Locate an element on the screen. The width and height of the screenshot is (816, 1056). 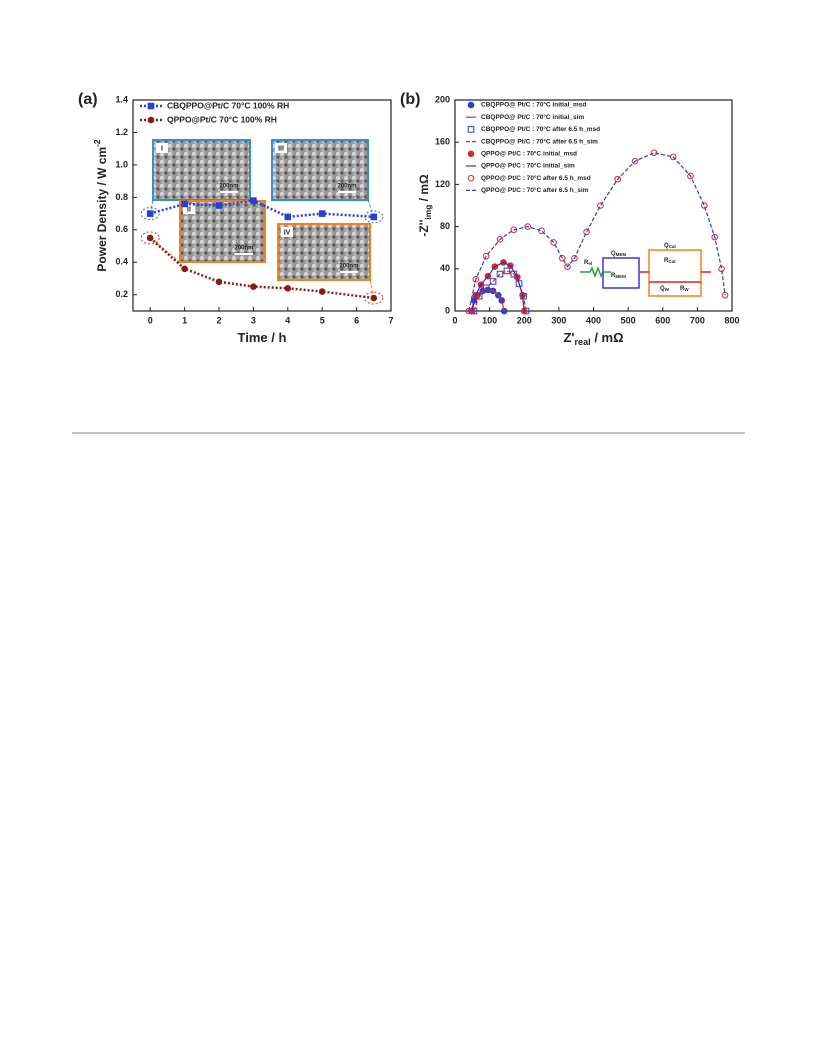
x-tick-label: 300 is located at coordinates (558, 320).